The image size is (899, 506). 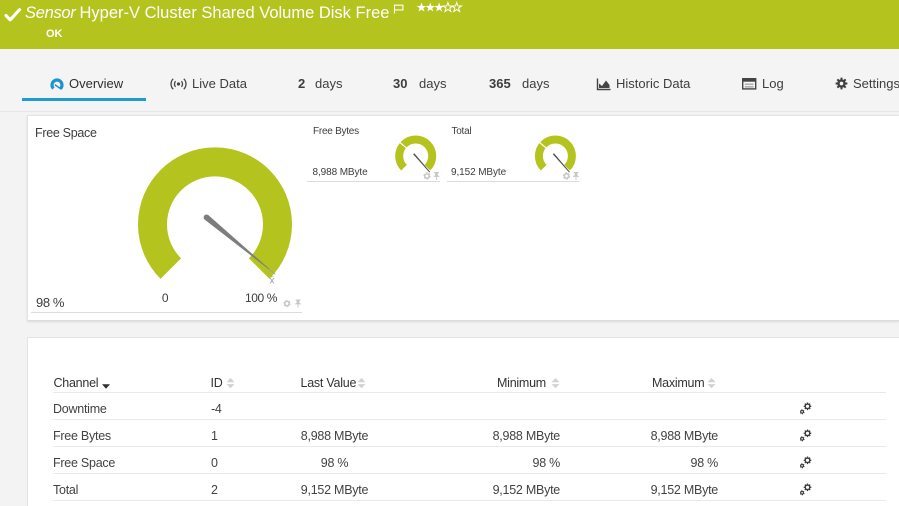 I want to click on svg-text: x̄, so click(x=272, y=281).